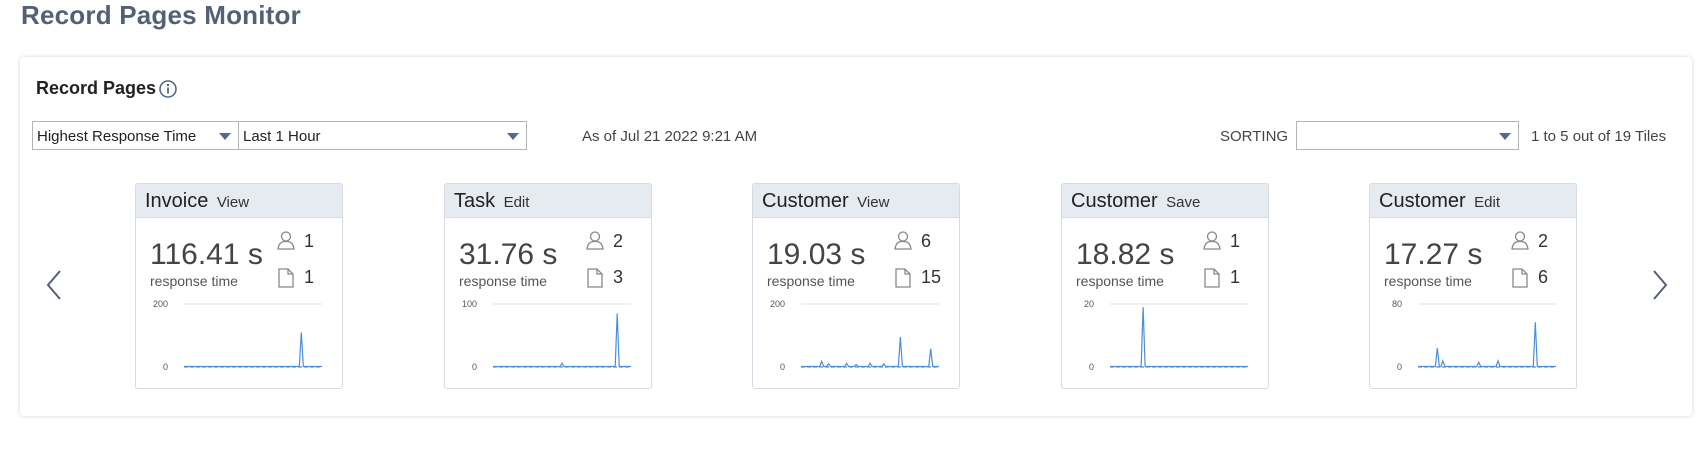 The width and height of the screenshot is (1704, 451). What do you see at coordinates (1183, 202) in the screenshot?
I see `tile-action: Save` at bounding box center [1183, 202].